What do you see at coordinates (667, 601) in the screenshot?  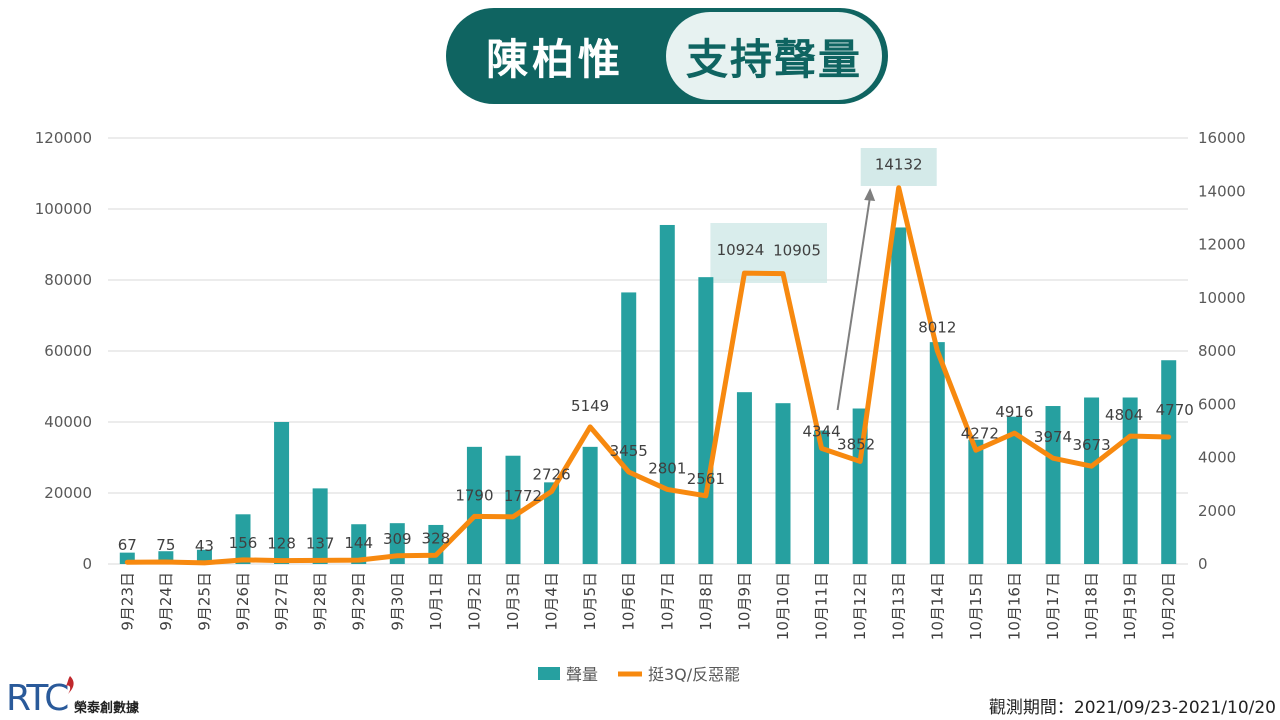 I see `x-tick-label: 10月7日` at bounding box center [667, 601].